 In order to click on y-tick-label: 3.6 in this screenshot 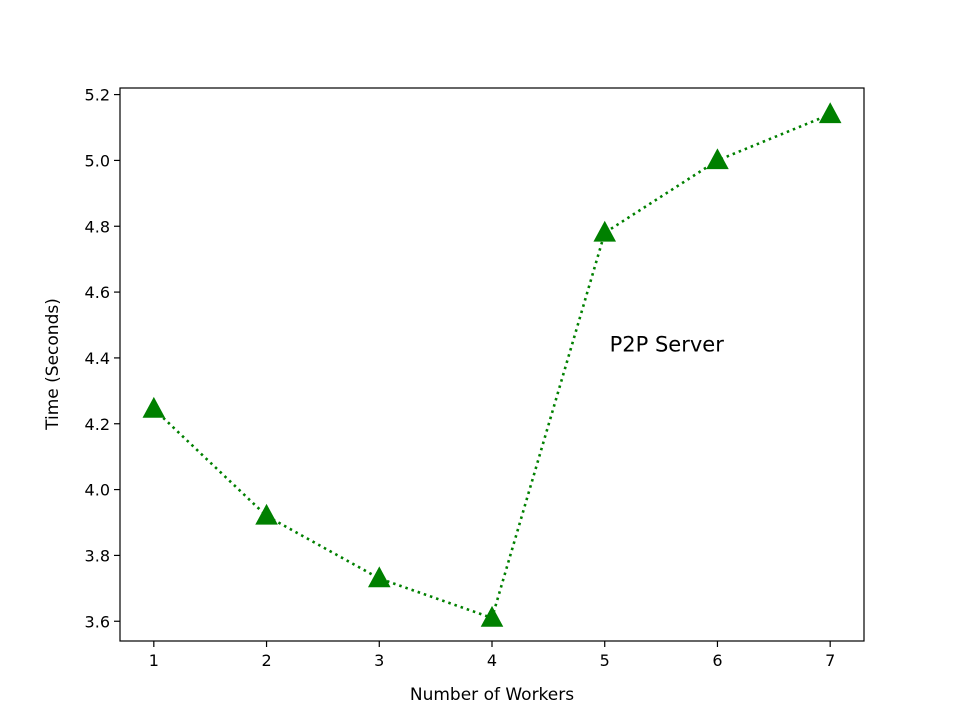, I will do `click(97, 621)`.